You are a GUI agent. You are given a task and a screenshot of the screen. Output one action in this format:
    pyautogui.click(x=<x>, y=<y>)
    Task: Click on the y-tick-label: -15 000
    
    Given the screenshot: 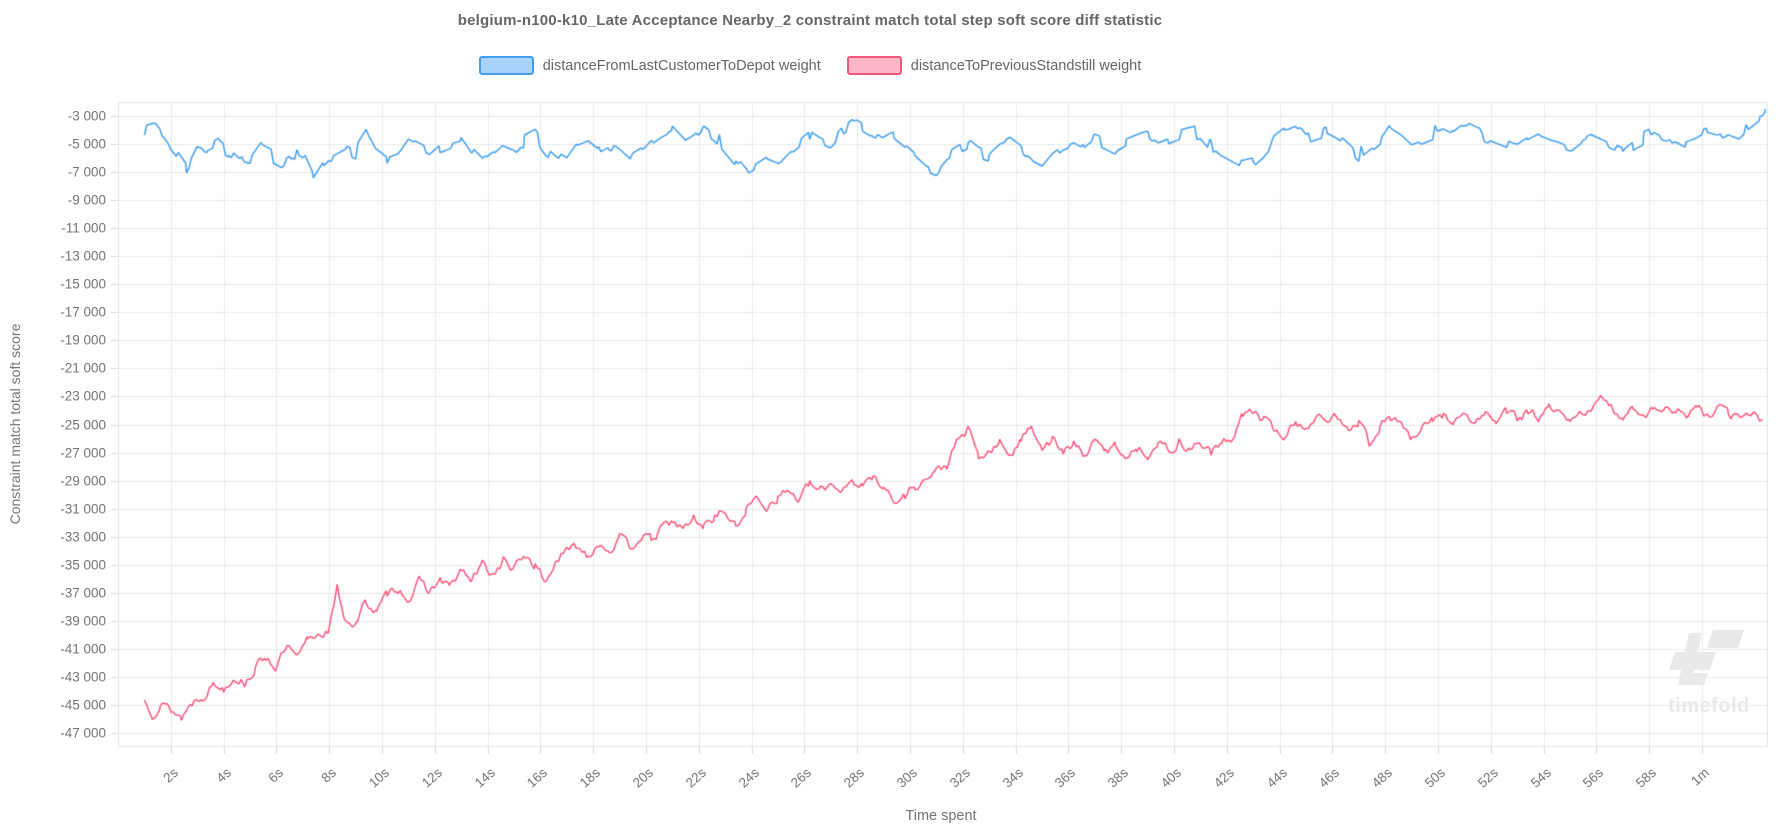 What is the action you would take?
    pyautogui.click(x=83, y=284)
    